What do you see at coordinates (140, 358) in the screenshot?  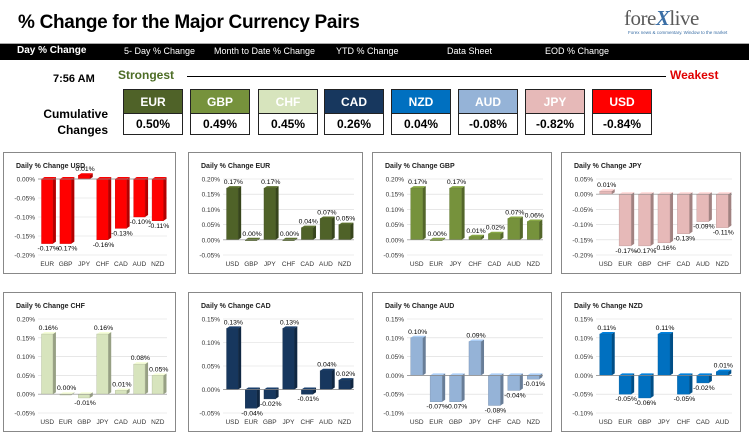 I see `data-label: 0.08%` at bounding box center [140, 358].